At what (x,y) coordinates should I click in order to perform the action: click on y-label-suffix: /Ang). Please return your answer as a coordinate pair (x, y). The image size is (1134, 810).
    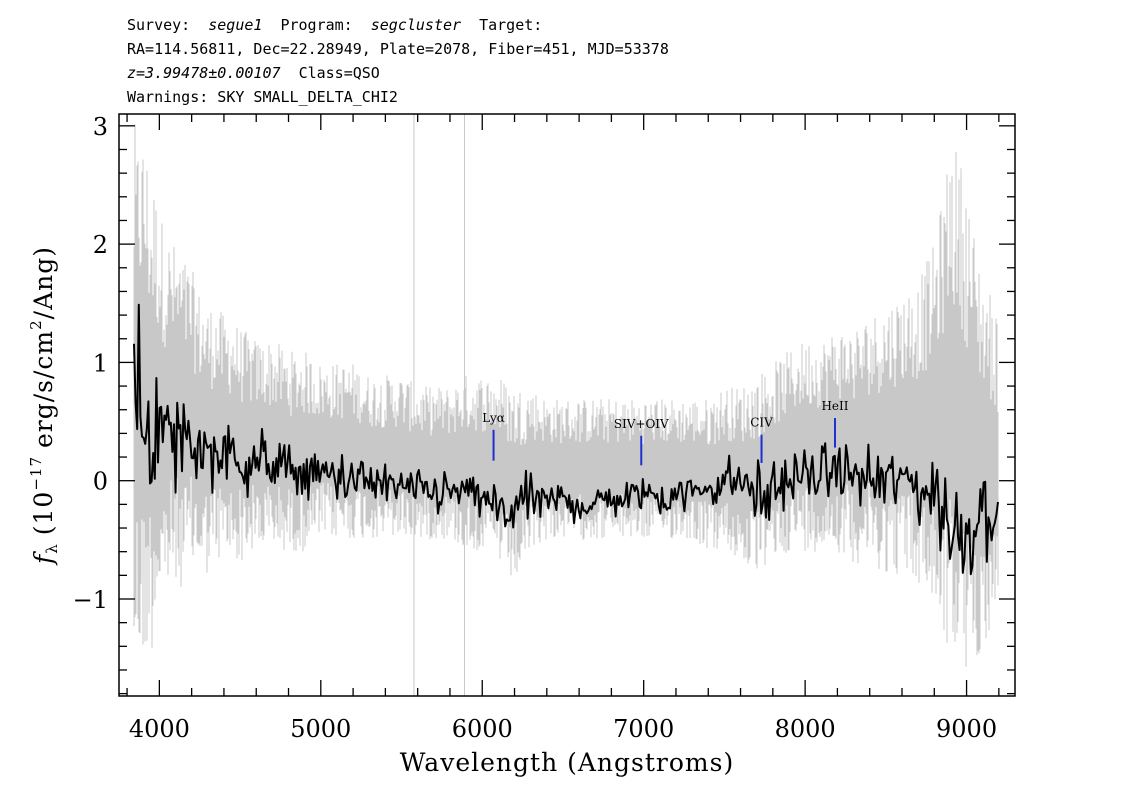
    Looking at the image, I should click on (43, 282).